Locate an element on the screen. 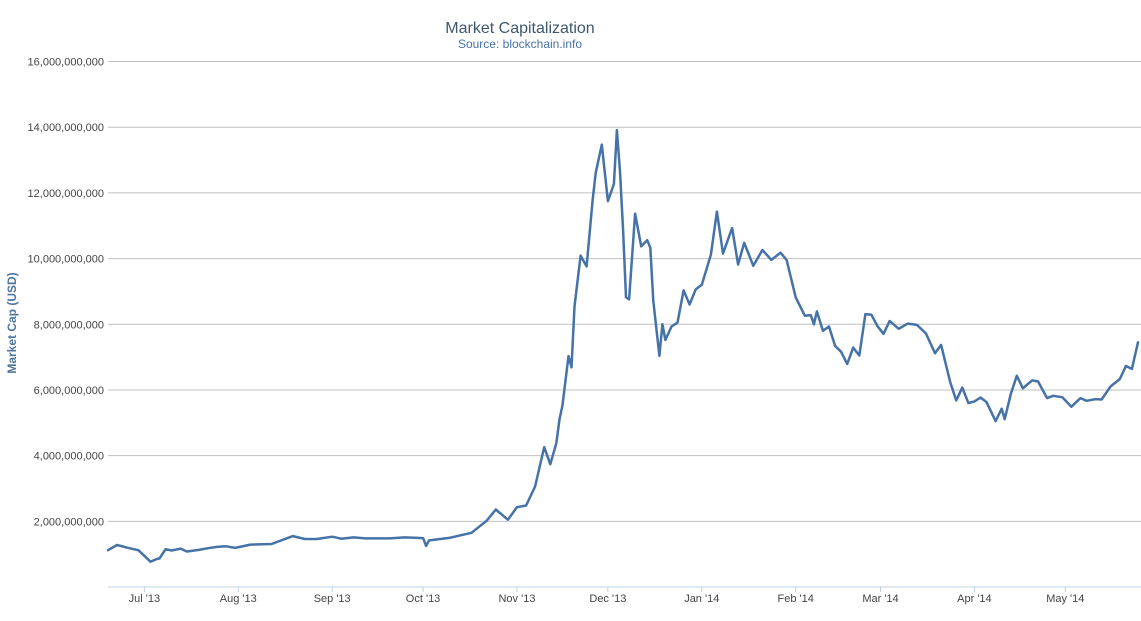  y-tick-label: 6,000,000,000 is located at coordinates (69, 391).